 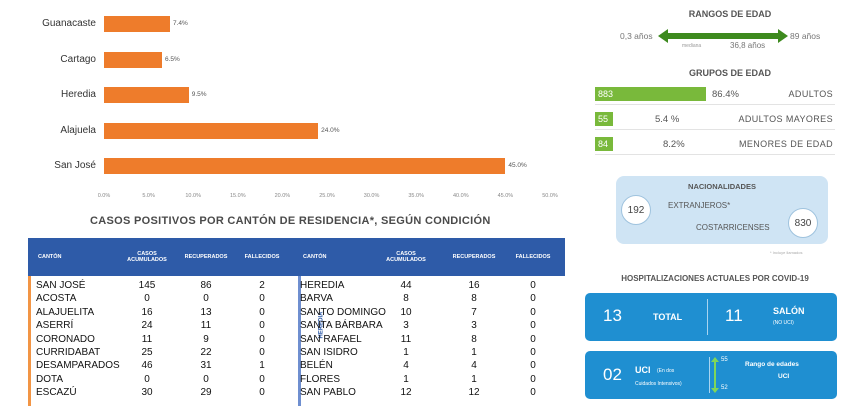 What do you see at coordinates (315, 256) in the screenshot?
I see `header-canton-right: CANTÓN` at bounding box center [315, 256].